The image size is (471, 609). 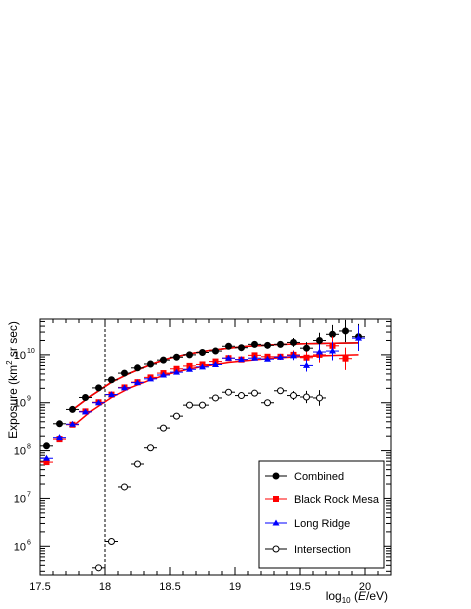 What do you see at coordinates (29, 399) in the screenshot?
I see `y-tick-exponent: 9` at bounding box center [29, 399].